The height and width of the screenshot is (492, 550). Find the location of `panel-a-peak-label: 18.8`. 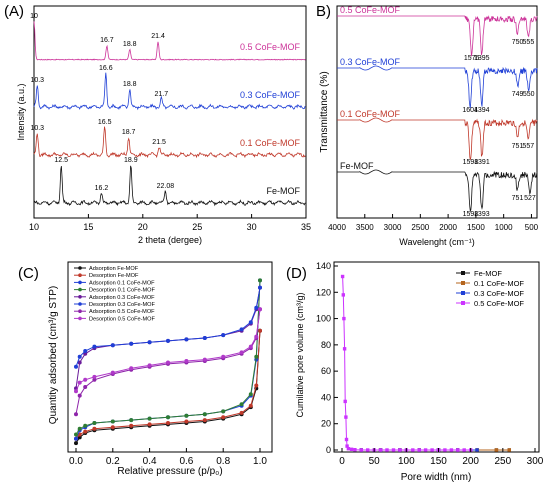

panel-a-peak-label: 18.8 is located at coordinates (130, 84).